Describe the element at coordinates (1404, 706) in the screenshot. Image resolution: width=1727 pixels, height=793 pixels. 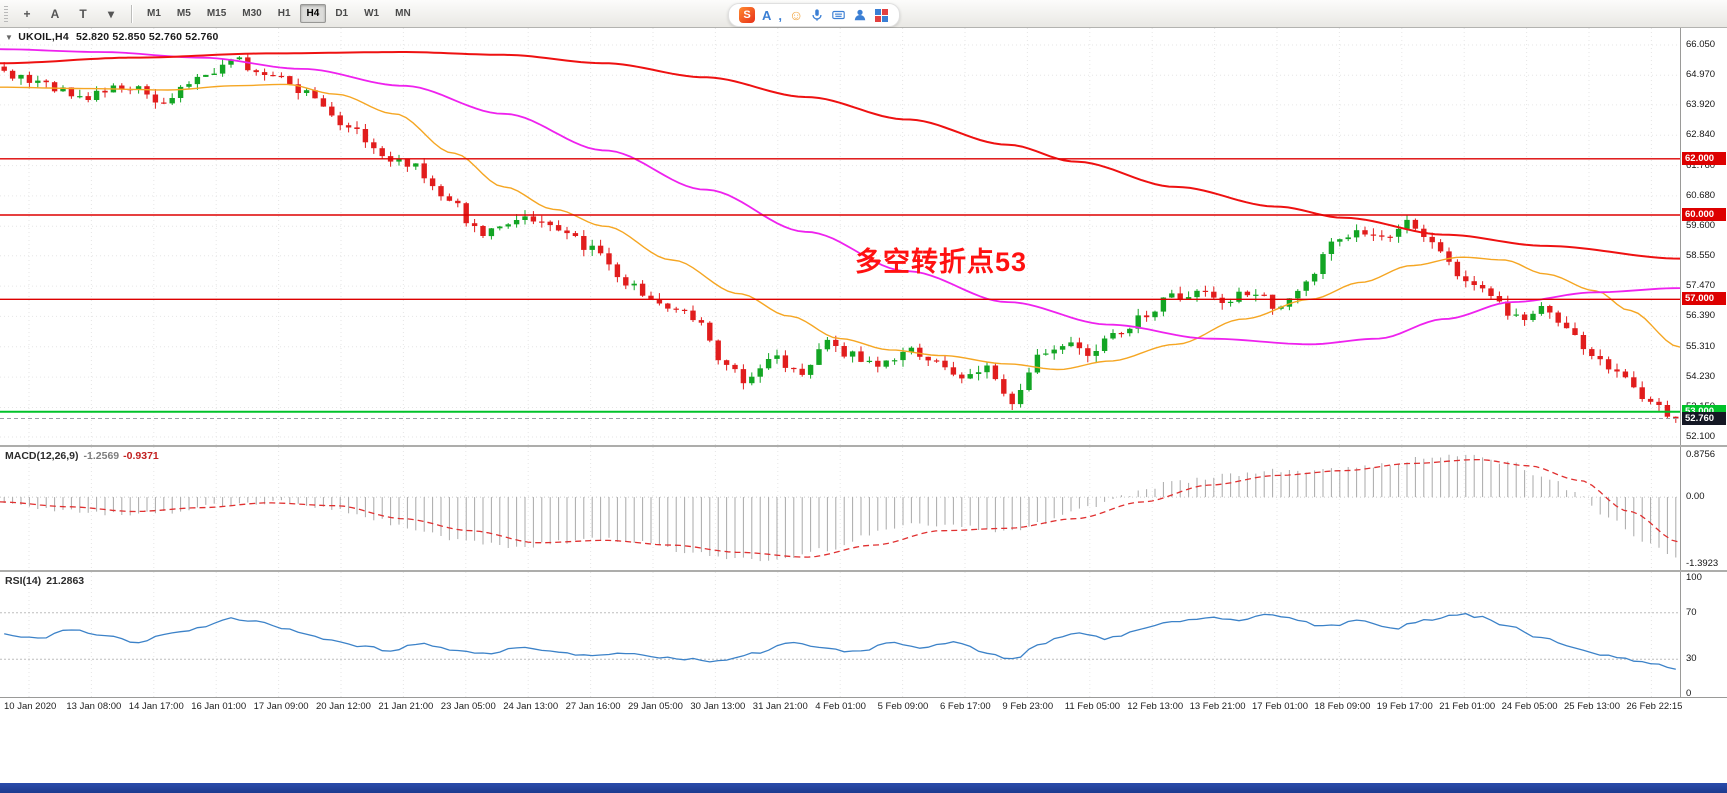
I see `time-axis-label: 19 Feb 17:00` at that location.